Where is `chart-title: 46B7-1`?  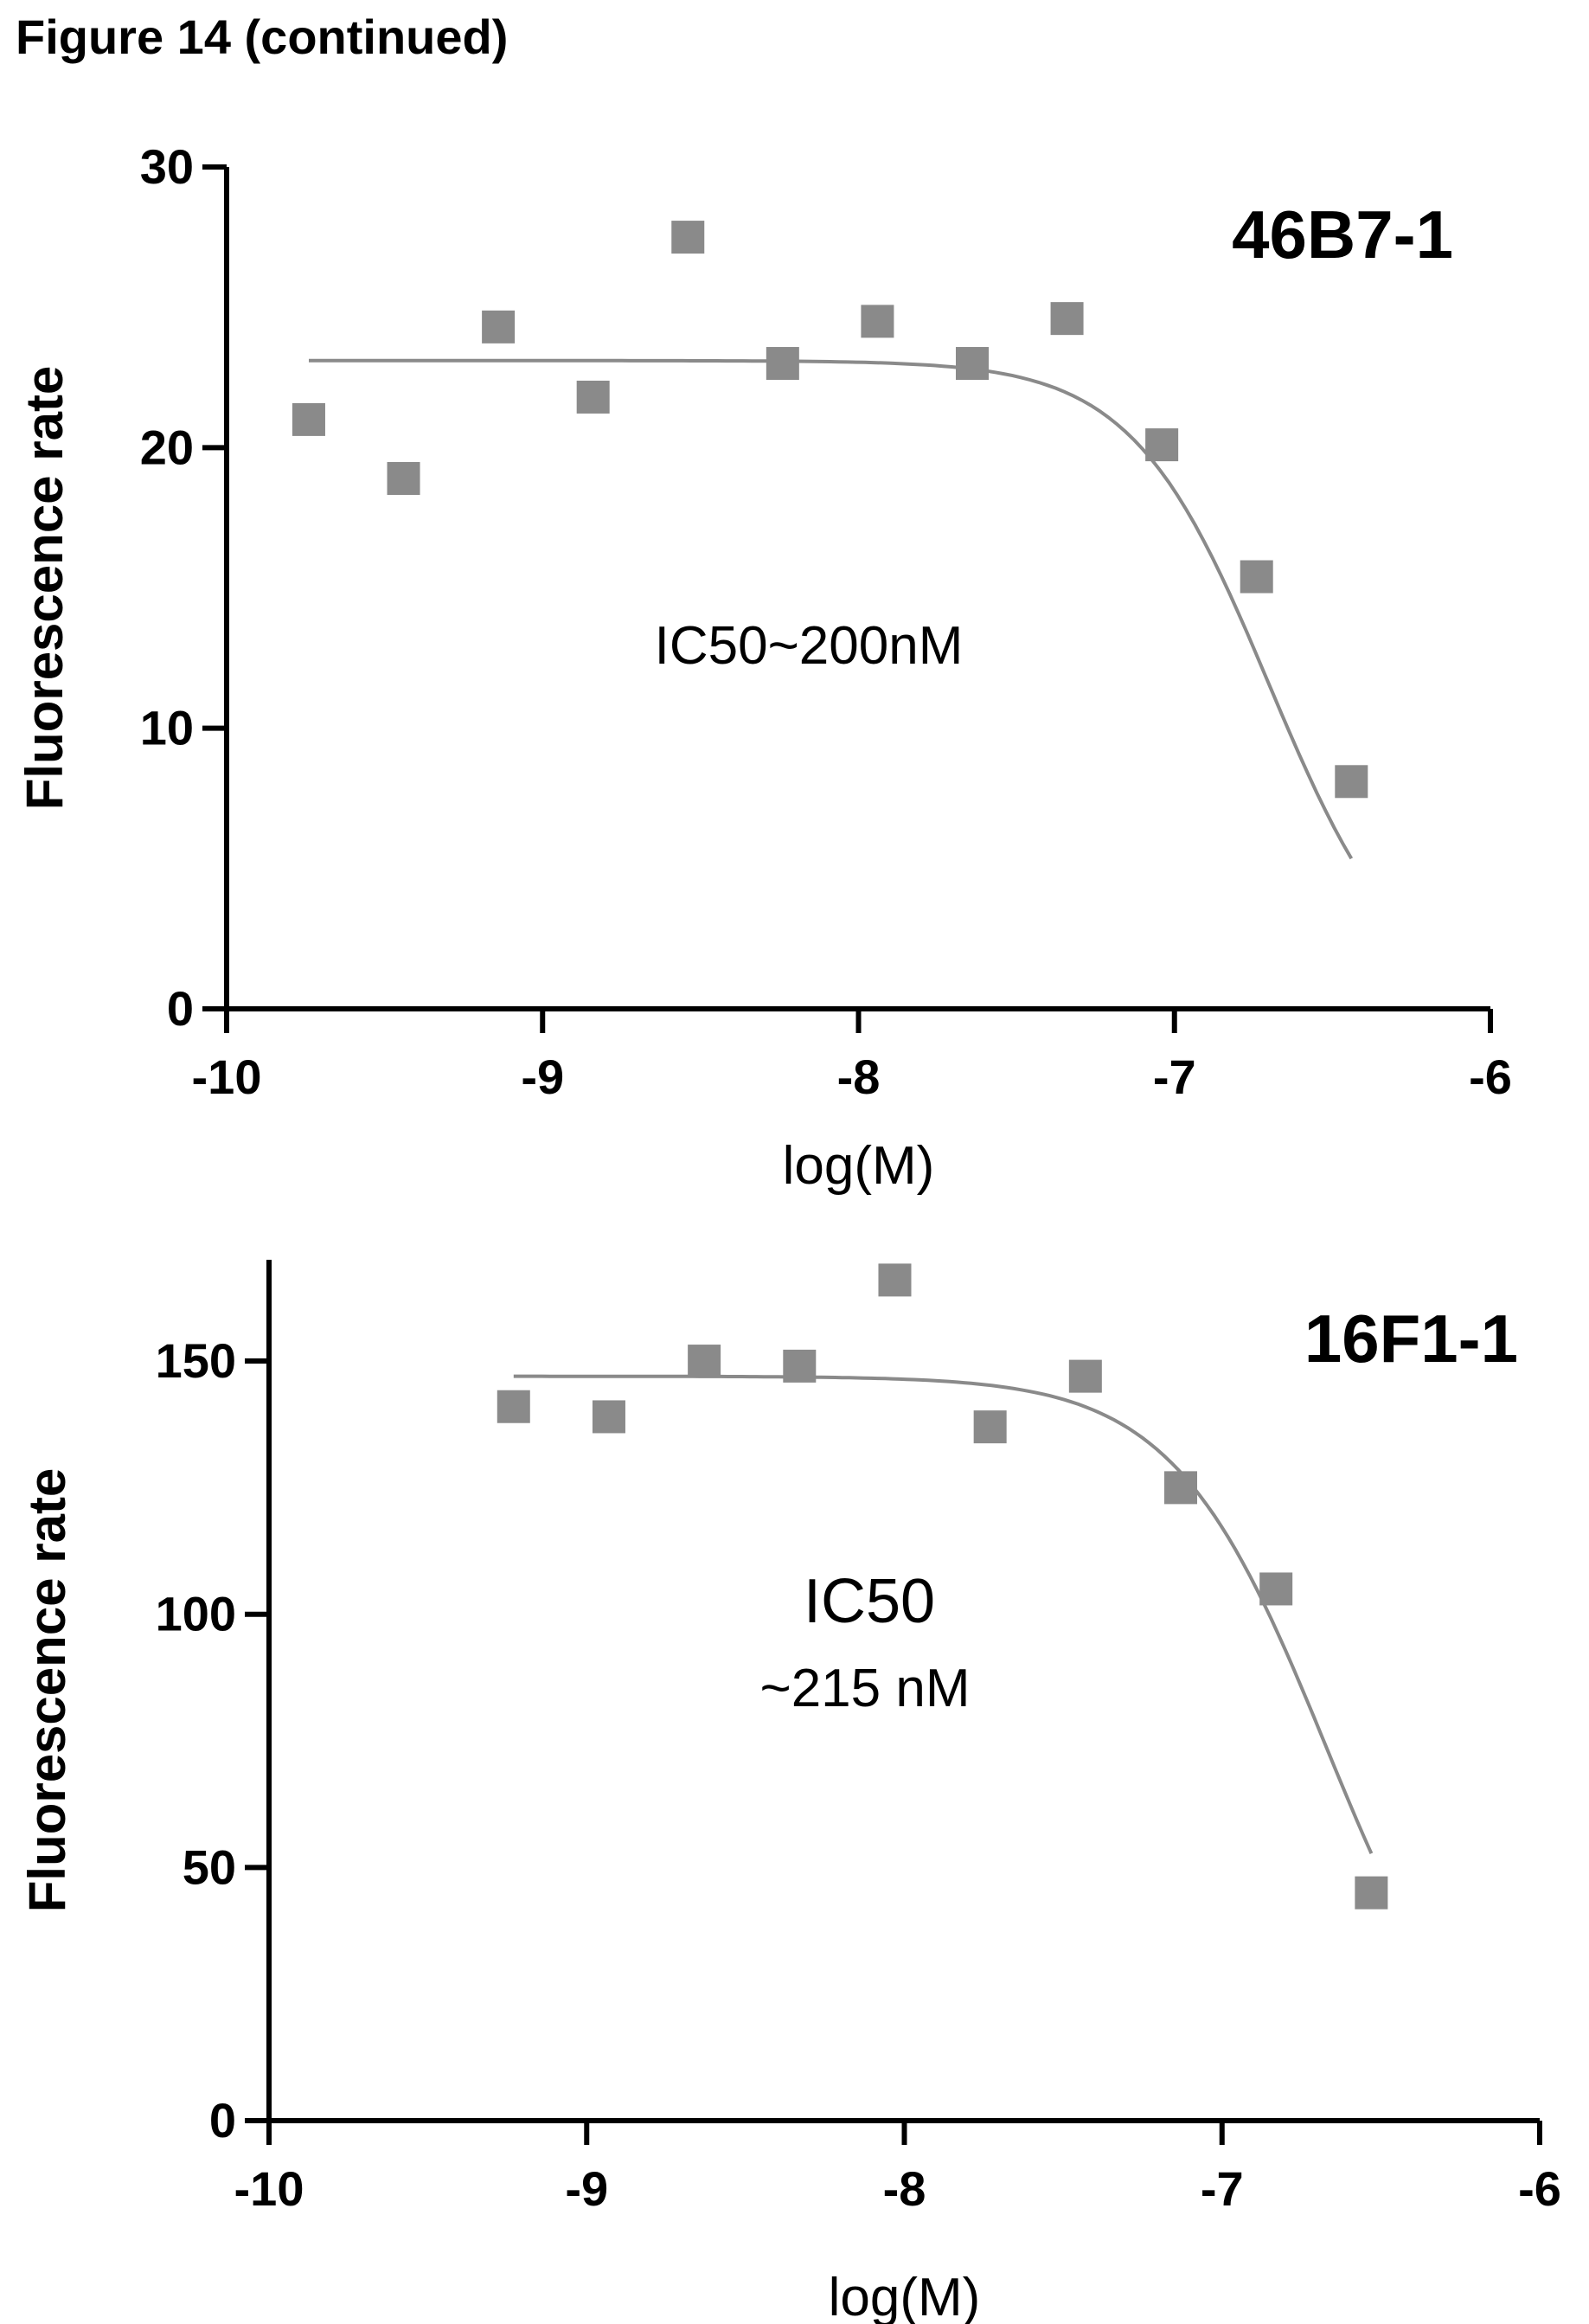
chart-title: 46B7-1 is located at coordinates (1342, 234).